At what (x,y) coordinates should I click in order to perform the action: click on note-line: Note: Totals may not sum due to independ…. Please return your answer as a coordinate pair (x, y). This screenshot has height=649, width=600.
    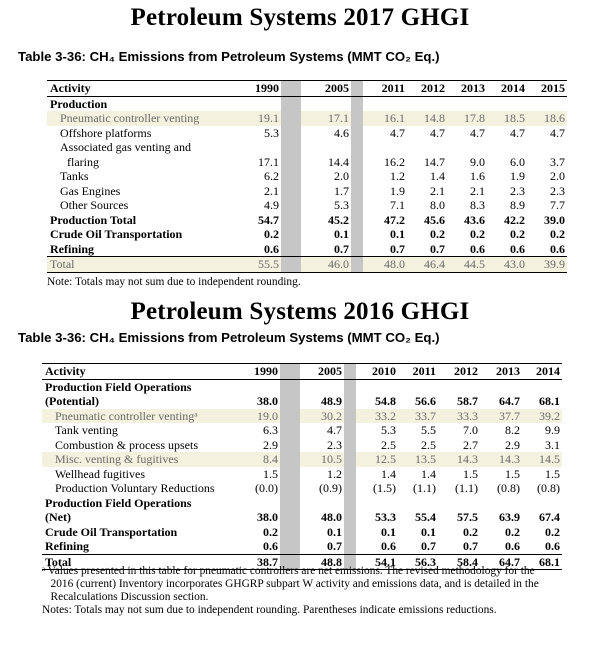
    Looking at the image, I should click on (174, 282).